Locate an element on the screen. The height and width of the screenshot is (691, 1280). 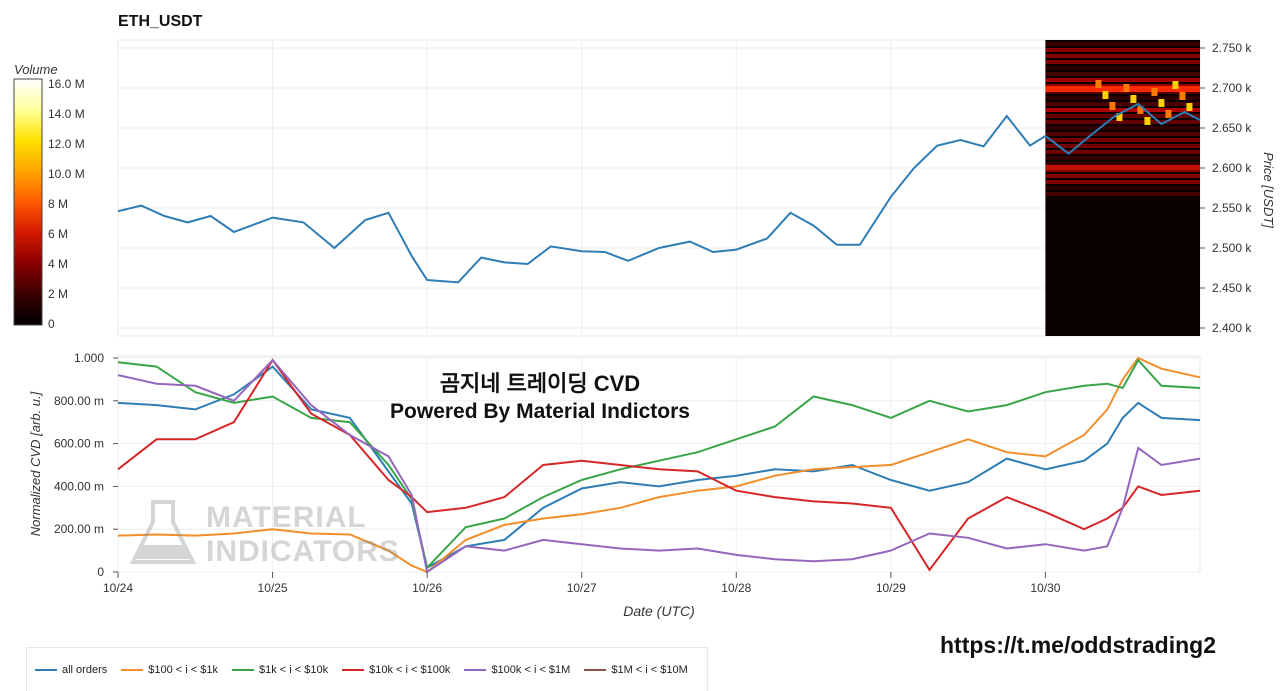
price-tick-label: 2.500 k is located at coordinates (1232, 248).